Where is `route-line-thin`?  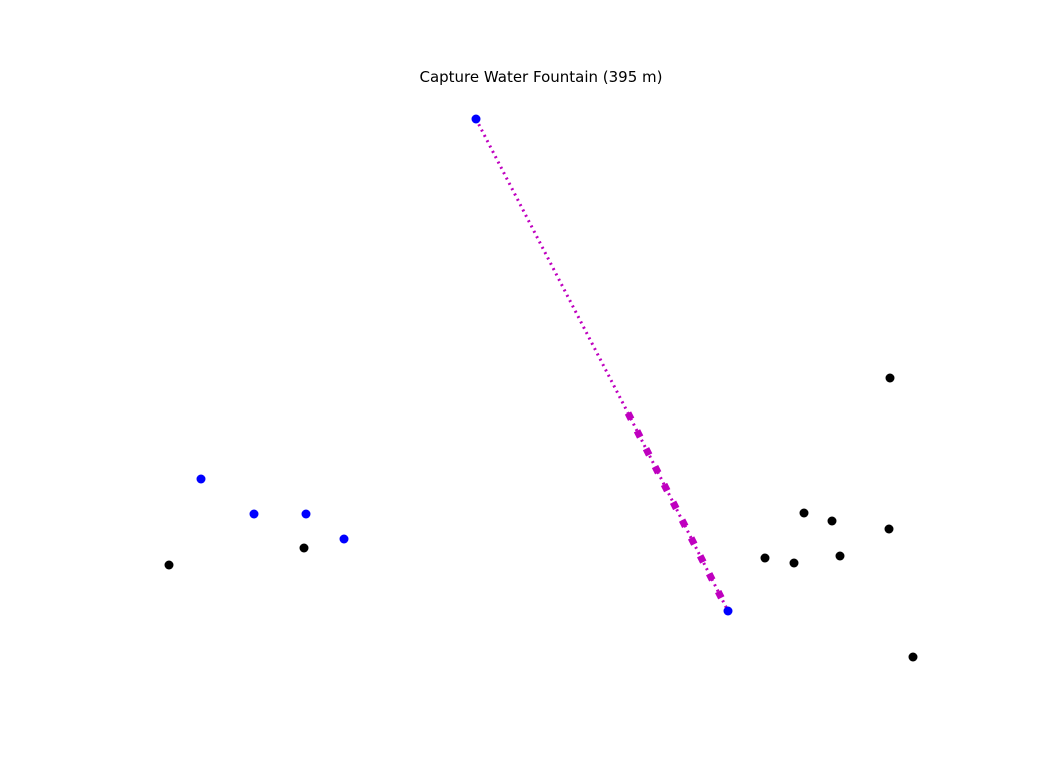 route-line-thin is located at coordinates (552, 266).